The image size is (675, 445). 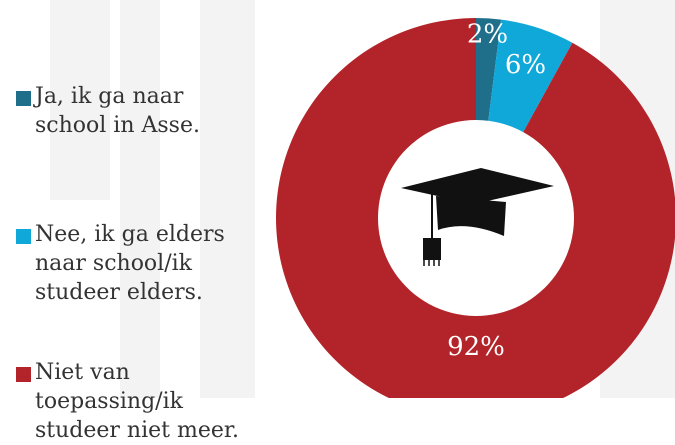 I want to click on slice-label: 92%, so click(x=476, y=347).